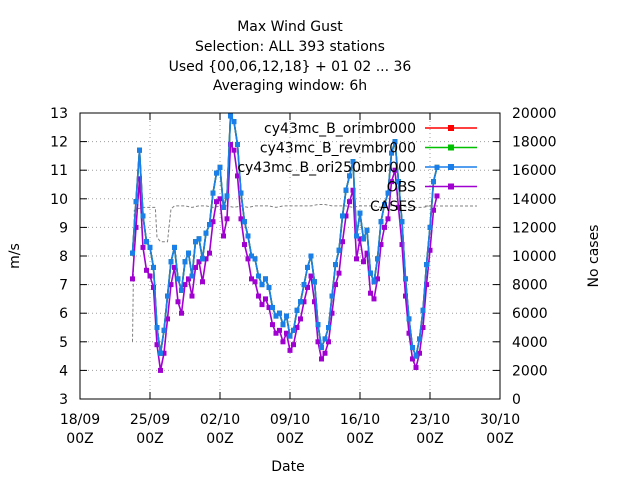  I want to click on y-tick-label: 11, so click(59, 171).